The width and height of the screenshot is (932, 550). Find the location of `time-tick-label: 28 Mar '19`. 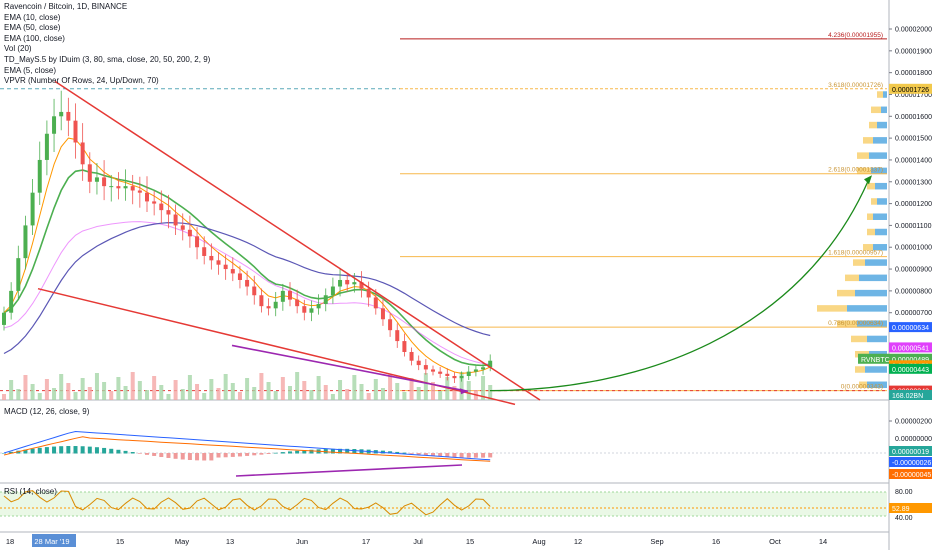

time-tick-label: 28 Mar '19 is located at coordinates (51, 541).